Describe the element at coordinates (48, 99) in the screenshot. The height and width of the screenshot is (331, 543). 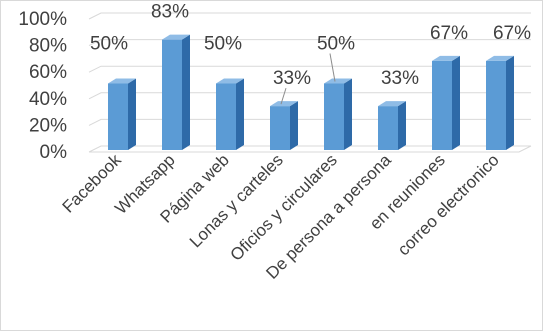
I see `y-tick-label: 40%` at that location.